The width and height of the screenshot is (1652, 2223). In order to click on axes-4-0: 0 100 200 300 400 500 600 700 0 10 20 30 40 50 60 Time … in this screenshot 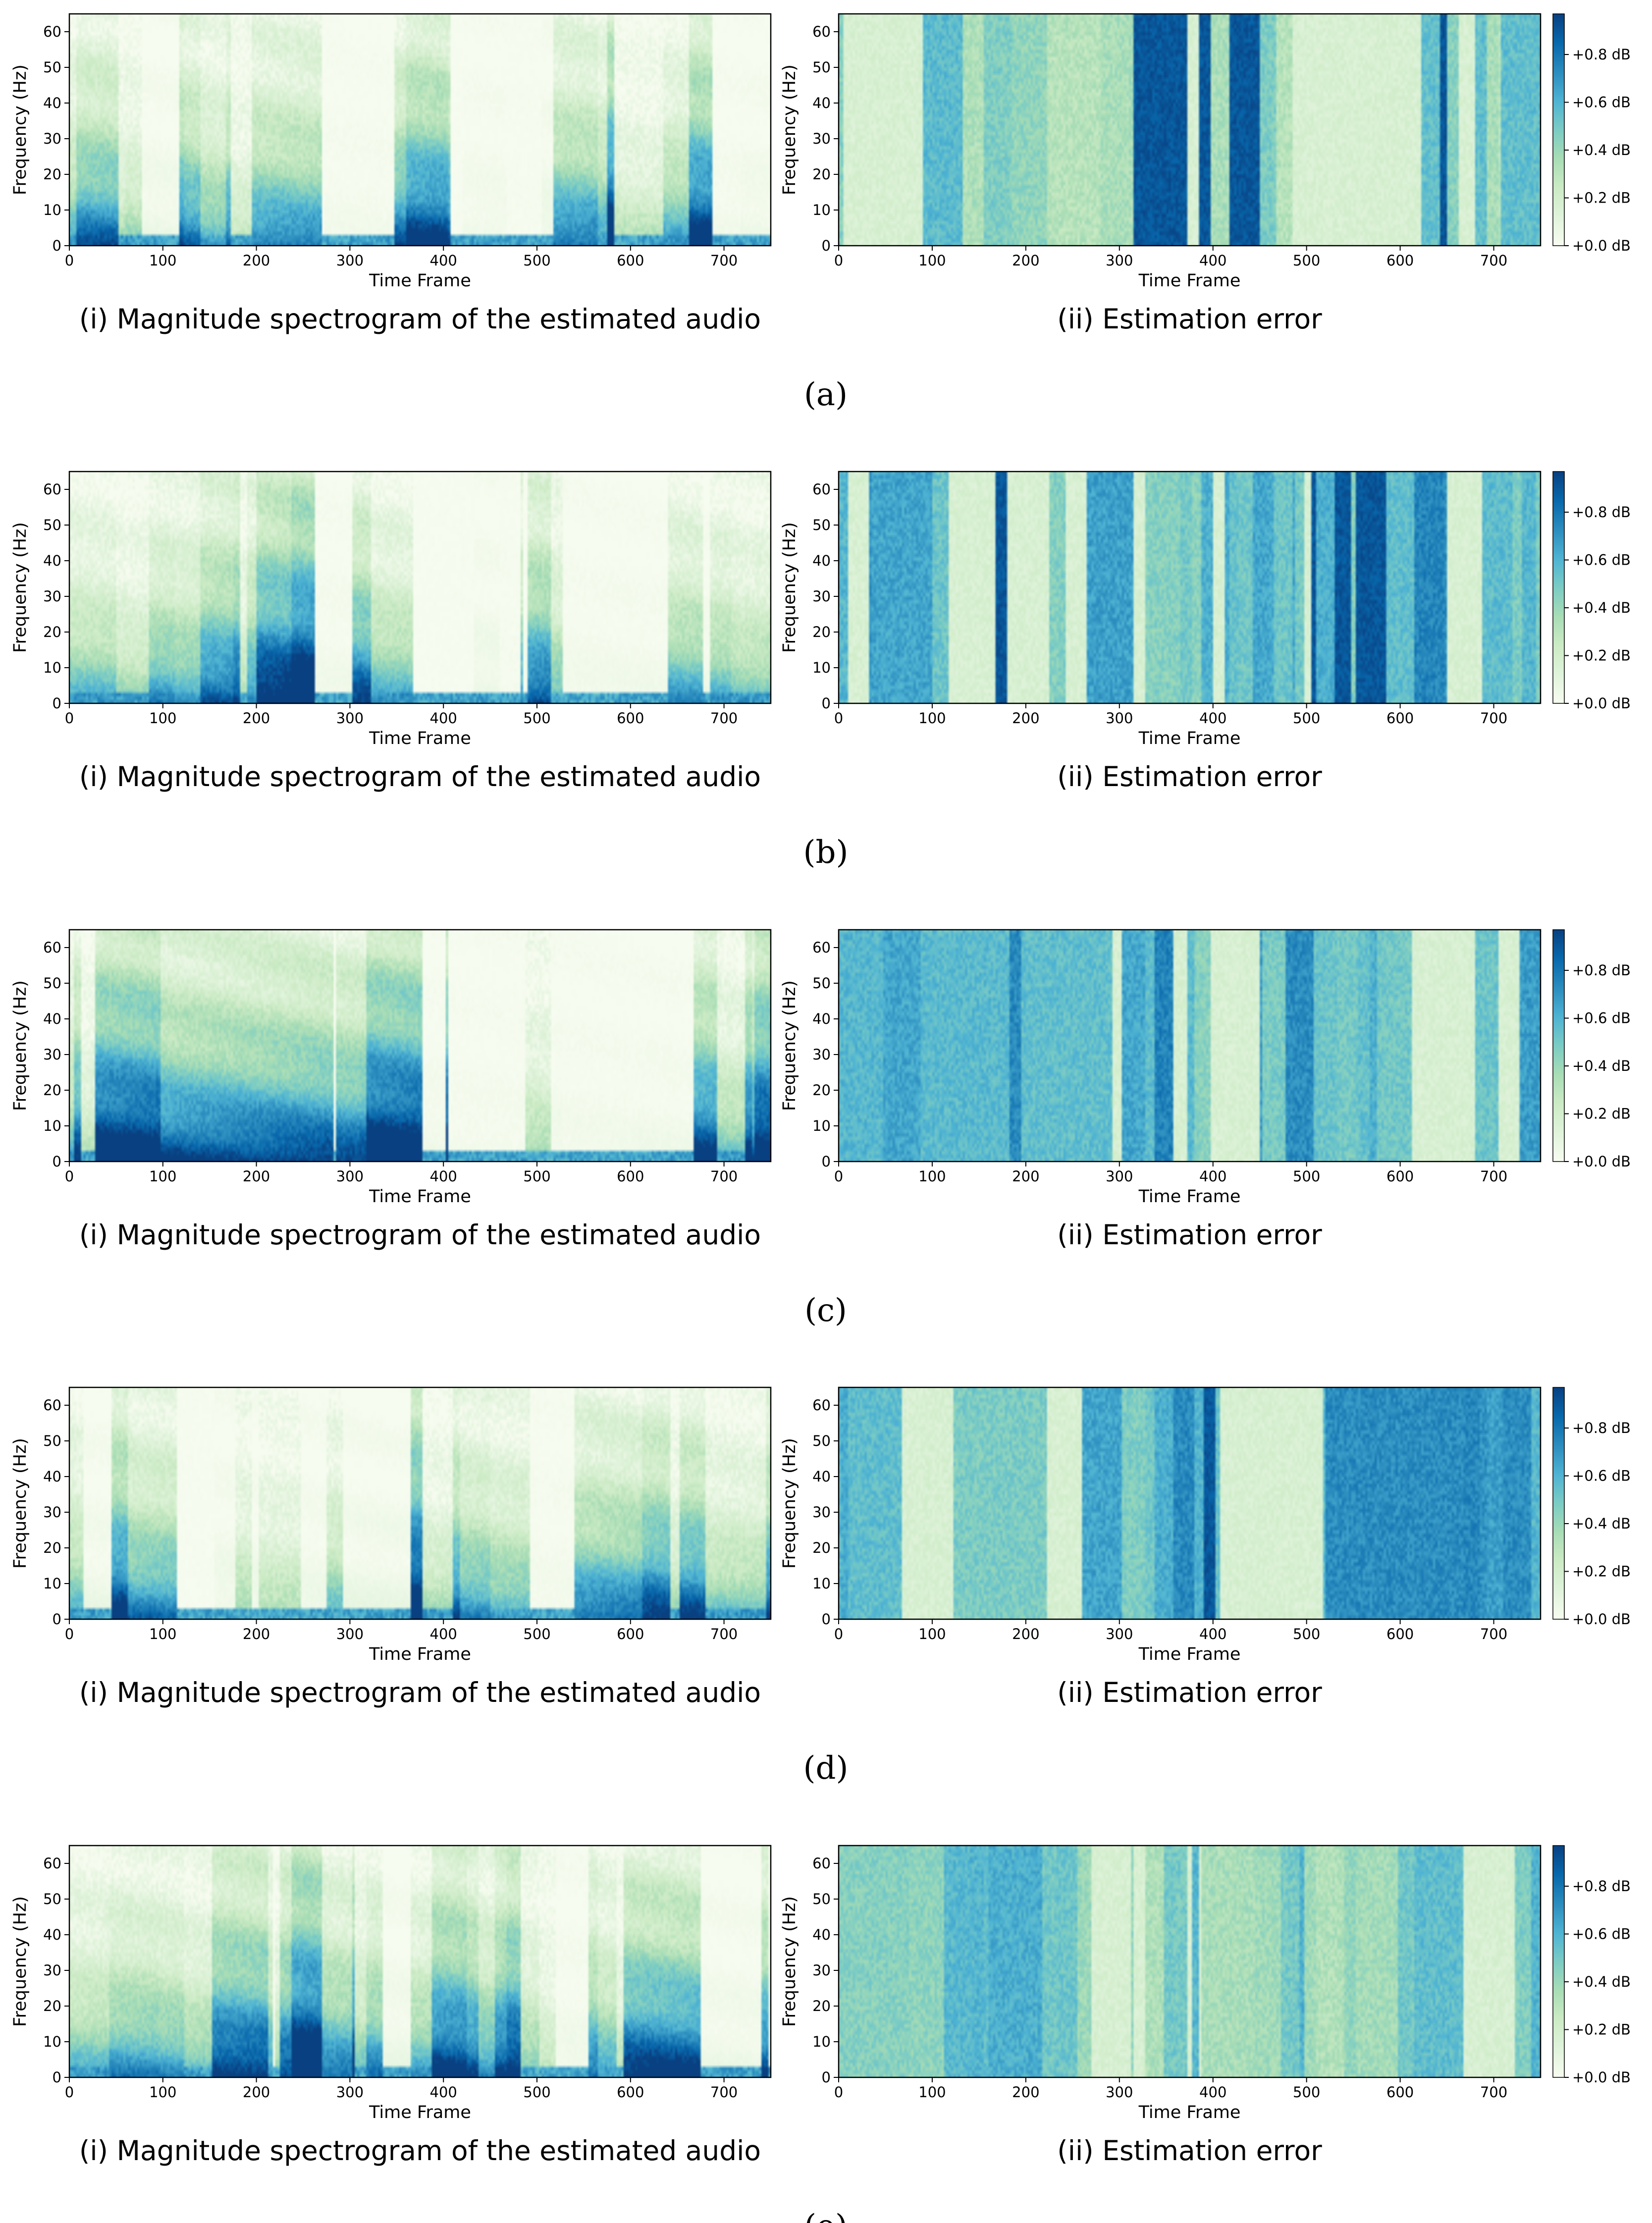, I will do `click(391, 2006)`.